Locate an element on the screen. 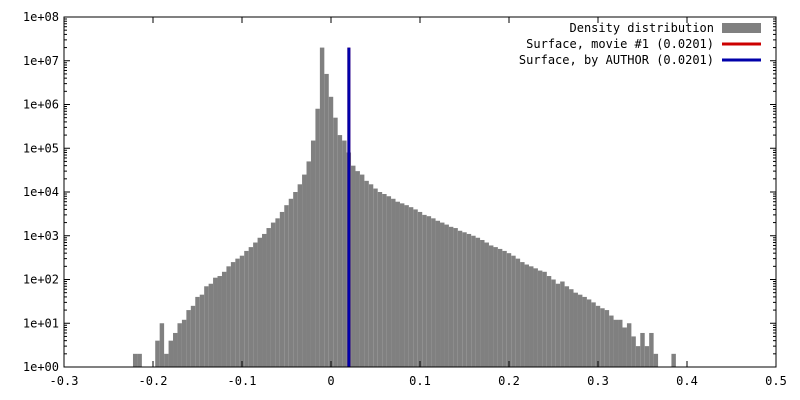  x-tick-label: 0.3 is located at coordinates (598, 381).